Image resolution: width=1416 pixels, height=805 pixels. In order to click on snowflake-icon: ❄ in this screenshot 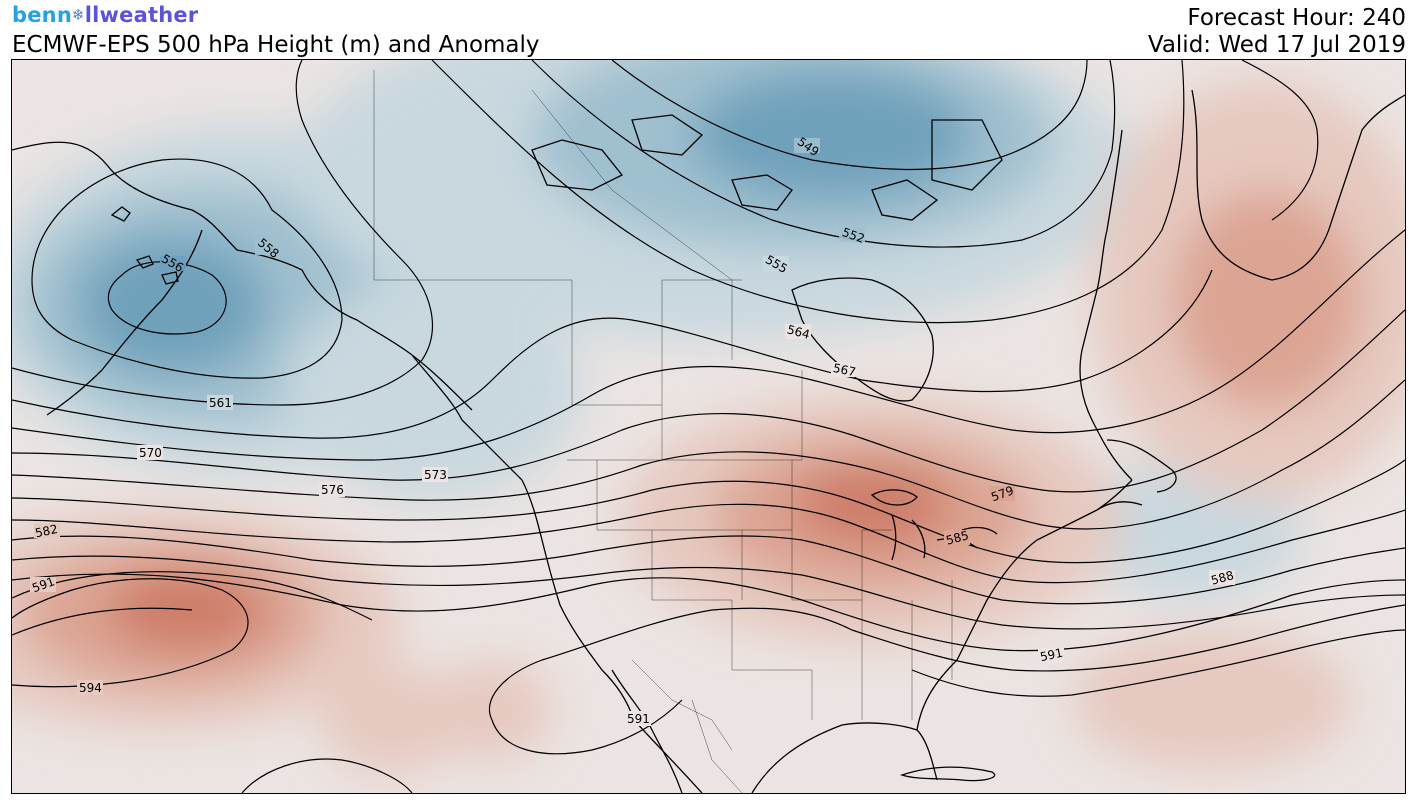, I will do `click(78, 15)`.